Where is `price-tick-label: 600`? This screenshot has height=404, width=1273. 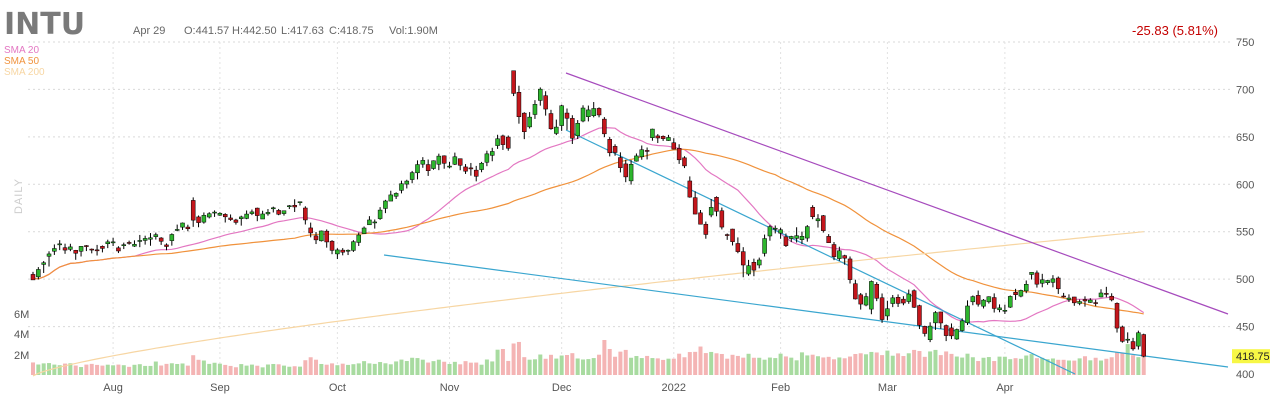
price-tick-label: 600 is located at coordinates (1245, 185).